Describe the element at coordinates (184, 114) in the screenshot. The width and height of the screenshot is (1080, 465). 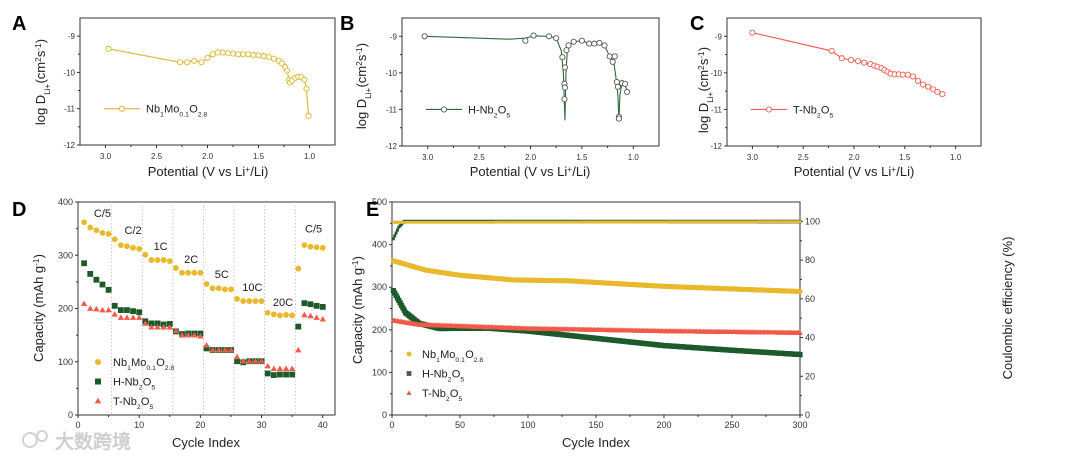
I see `legend-label-part: 0.1` at that location.